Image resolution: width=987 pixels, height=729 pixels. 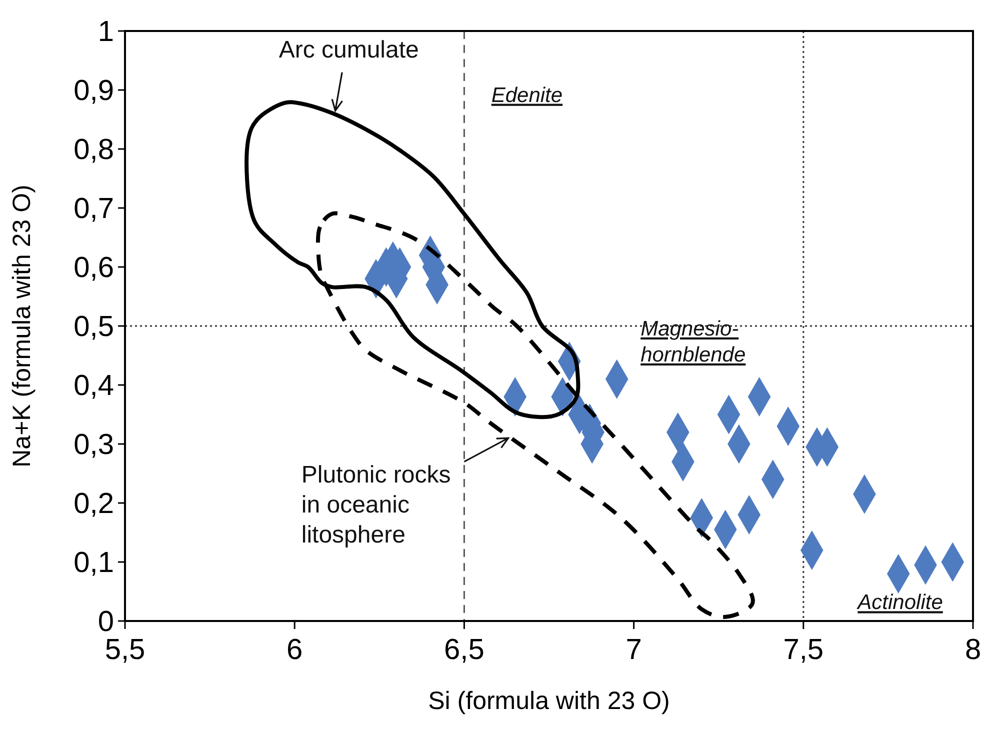 I want to click on x-tick-label: 7,5, so click(x=803, y=650).